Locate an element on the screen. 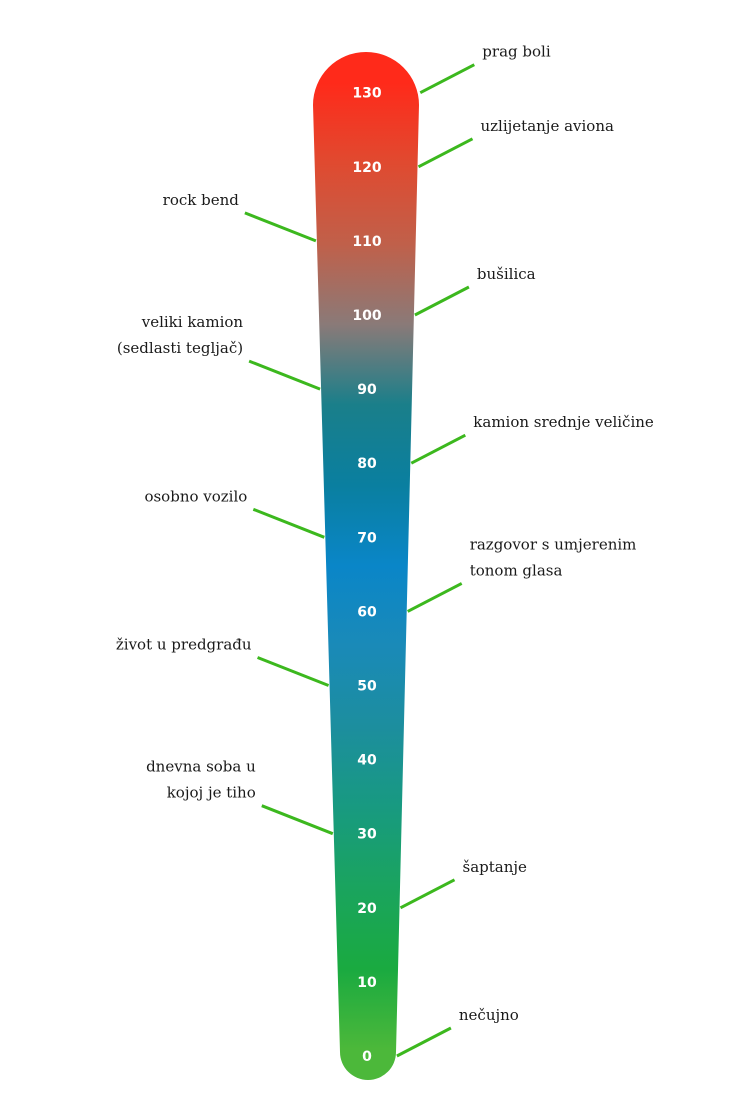  tick-label: 50 is located at coordinates (367, 687).